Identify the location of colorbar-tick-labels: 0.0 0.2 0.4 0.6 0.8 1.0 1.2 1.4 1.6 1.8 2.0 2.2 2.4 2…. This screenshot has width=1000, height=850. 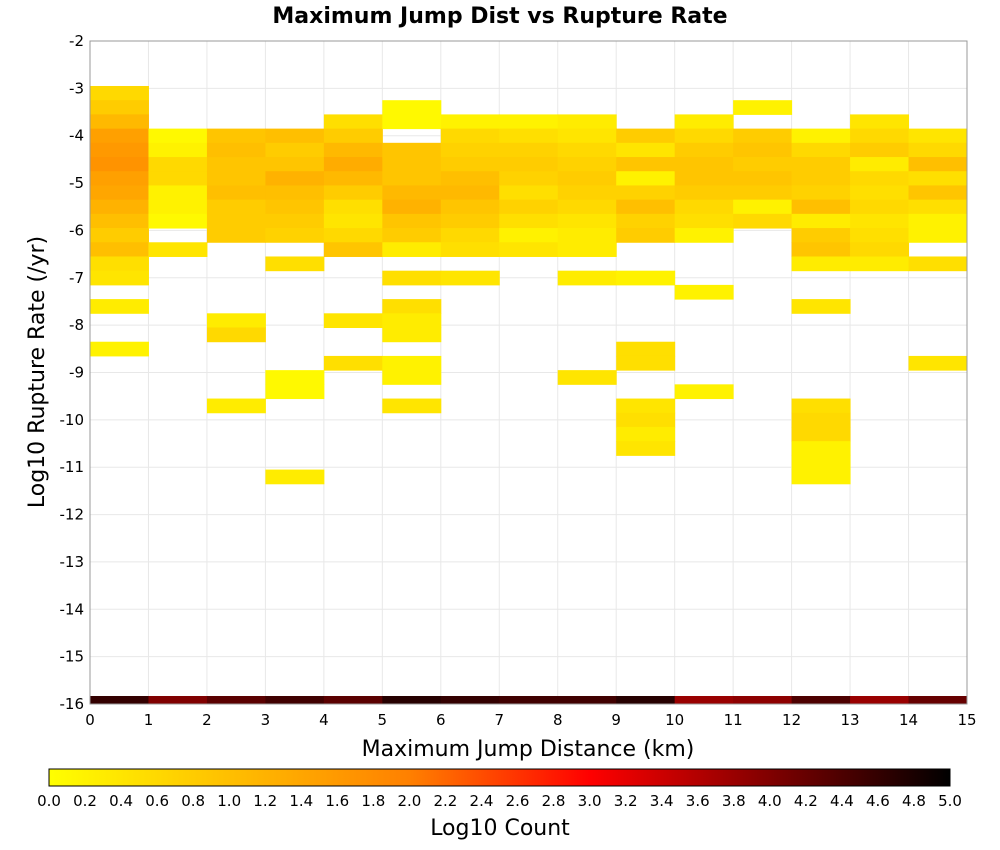
(499, 801).